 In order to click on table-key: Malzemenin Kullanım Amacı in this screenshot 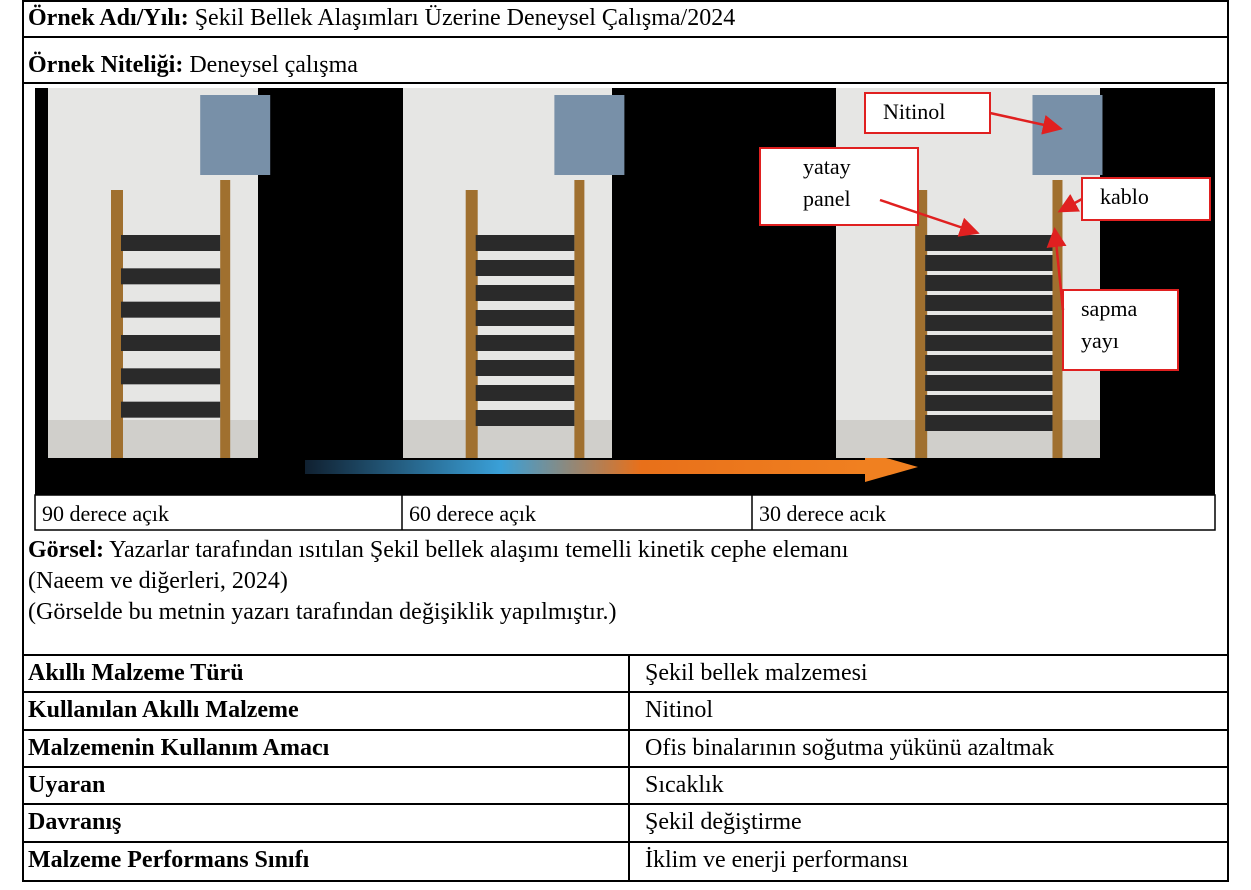, I will do `click(179, 747)`.